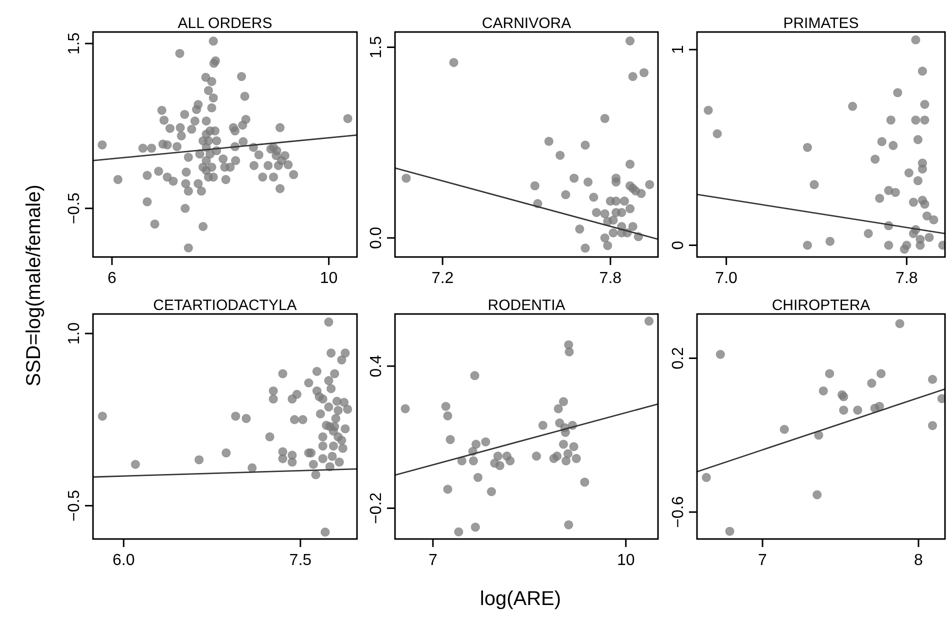 The width and height of the screenshot is (951, 617). Describe the element at coordinates (376, 366) in the screenshot. I see `y-tick-label: 0.4` at that location.